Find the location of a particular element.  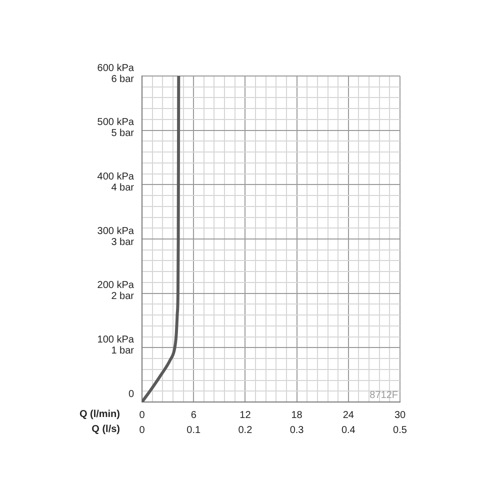

y-tick-label: 500 kPa is located at coordinates (115, 122).